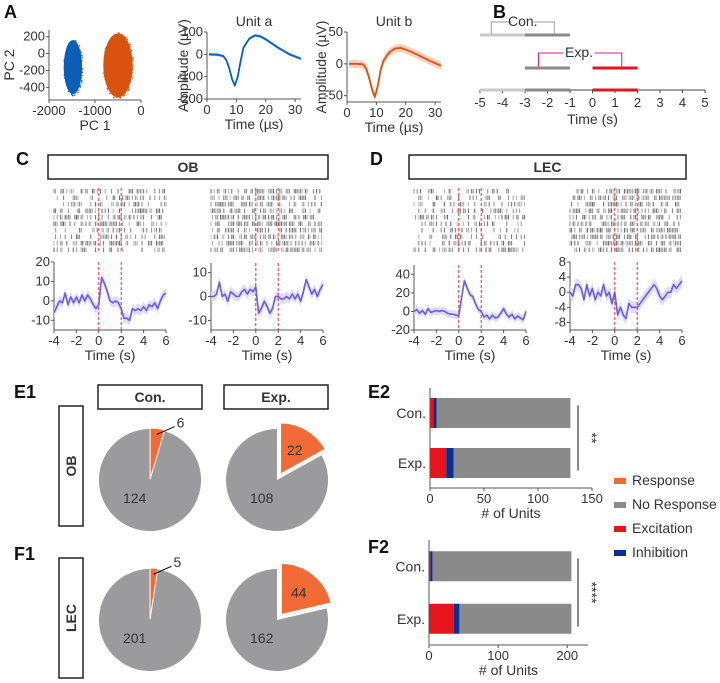  I want to click on legend-swatch, so click(620, 481).